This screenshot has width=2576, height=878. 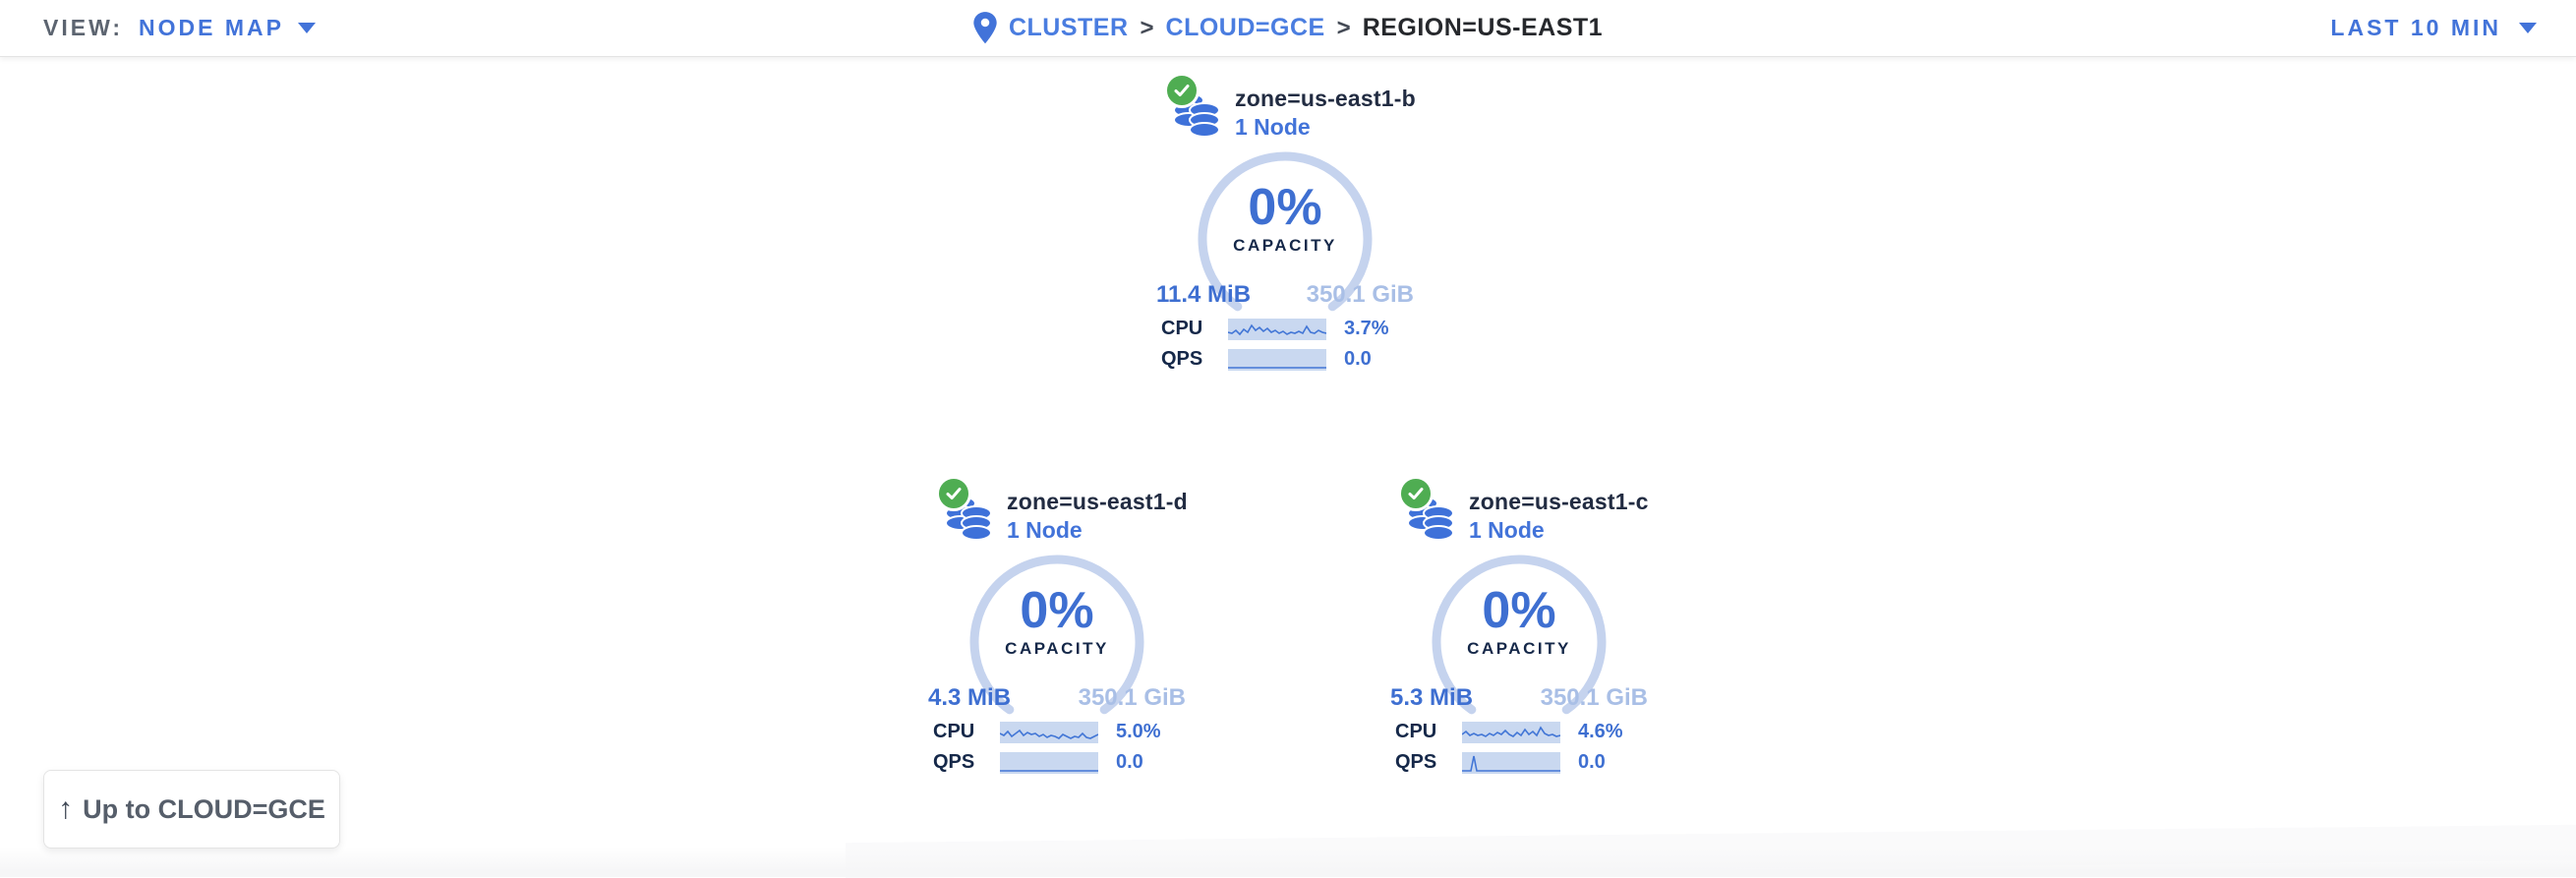 I want to click on arrow-up-icon: ↑, so click(x=66, y=809).